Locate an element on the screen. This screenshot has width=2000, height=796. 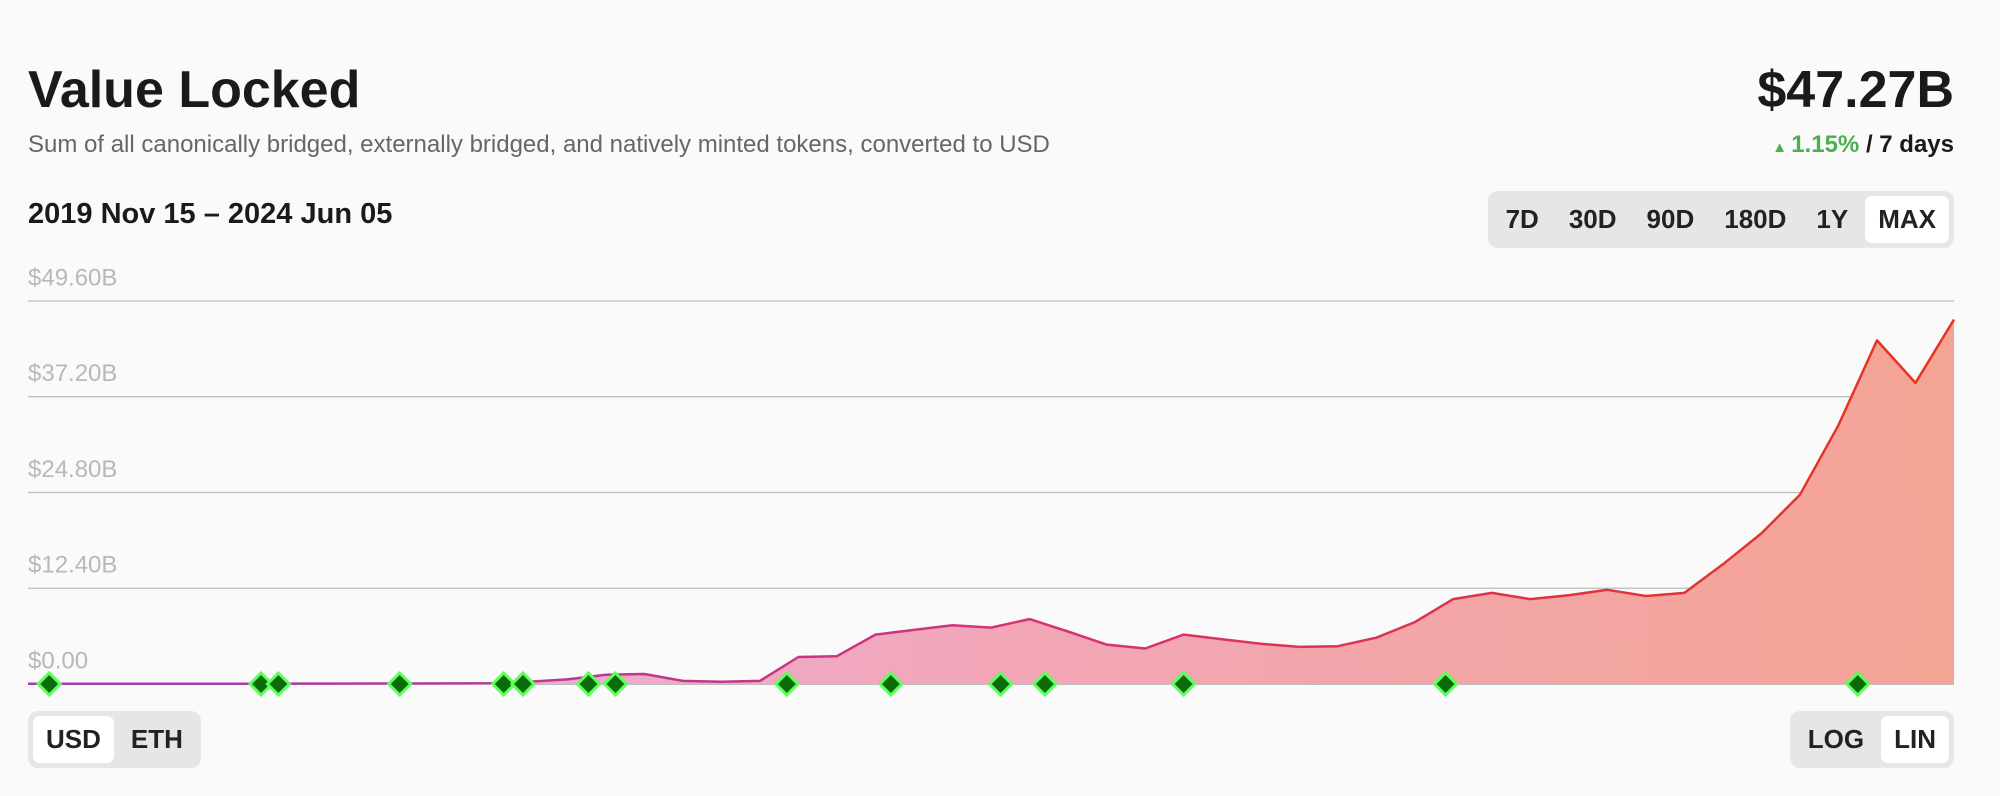
option-button: LIN is located at coordinates (1915, 739).